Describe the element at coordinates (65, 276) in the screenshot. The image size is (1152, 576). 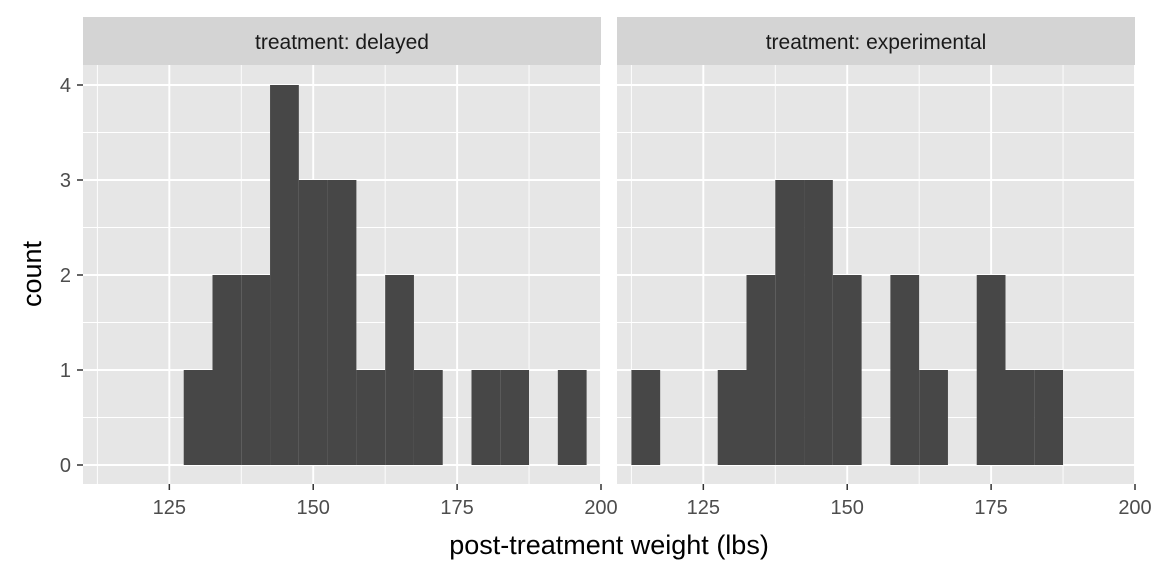
I see `y-tick-label: 2` at that location.